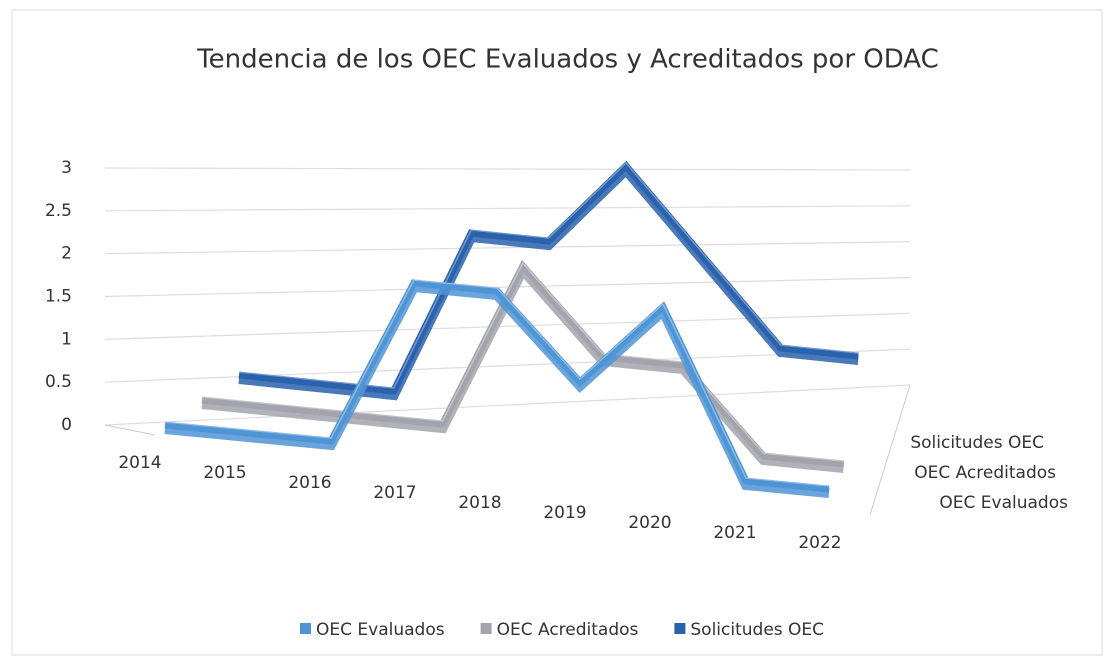  I want to click on depth-label: Solicitudes OEC, so click(977, 443).